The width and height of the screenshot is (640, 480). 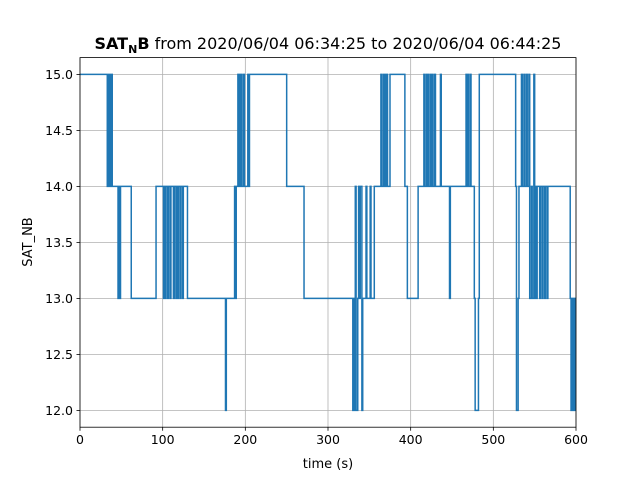 I want to click on title-subscript: N, so click(x=132, y=49).